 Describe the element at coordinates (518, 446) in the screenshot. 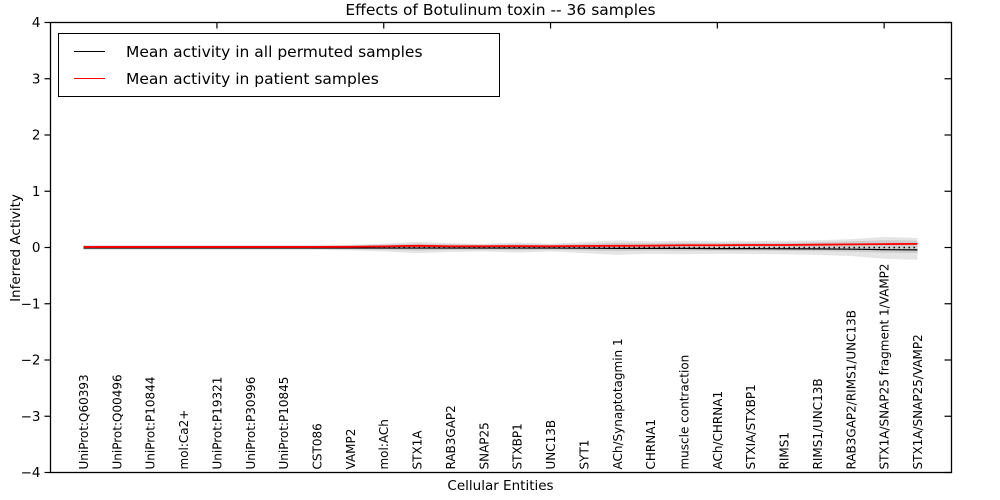

I see `x-tick-label: STXBP1` at that location.